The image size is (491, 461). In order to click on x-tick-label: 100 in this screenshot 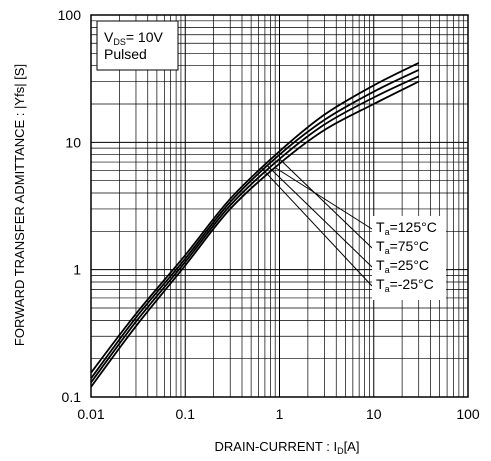, I will do `click(468, 414)`.